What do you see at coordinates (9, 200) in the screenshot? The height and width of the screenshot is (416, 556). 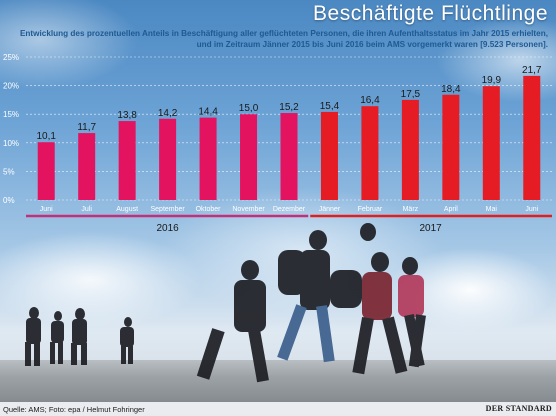 I see `y-tick-label: 0%` at bounding box center [9, 200].